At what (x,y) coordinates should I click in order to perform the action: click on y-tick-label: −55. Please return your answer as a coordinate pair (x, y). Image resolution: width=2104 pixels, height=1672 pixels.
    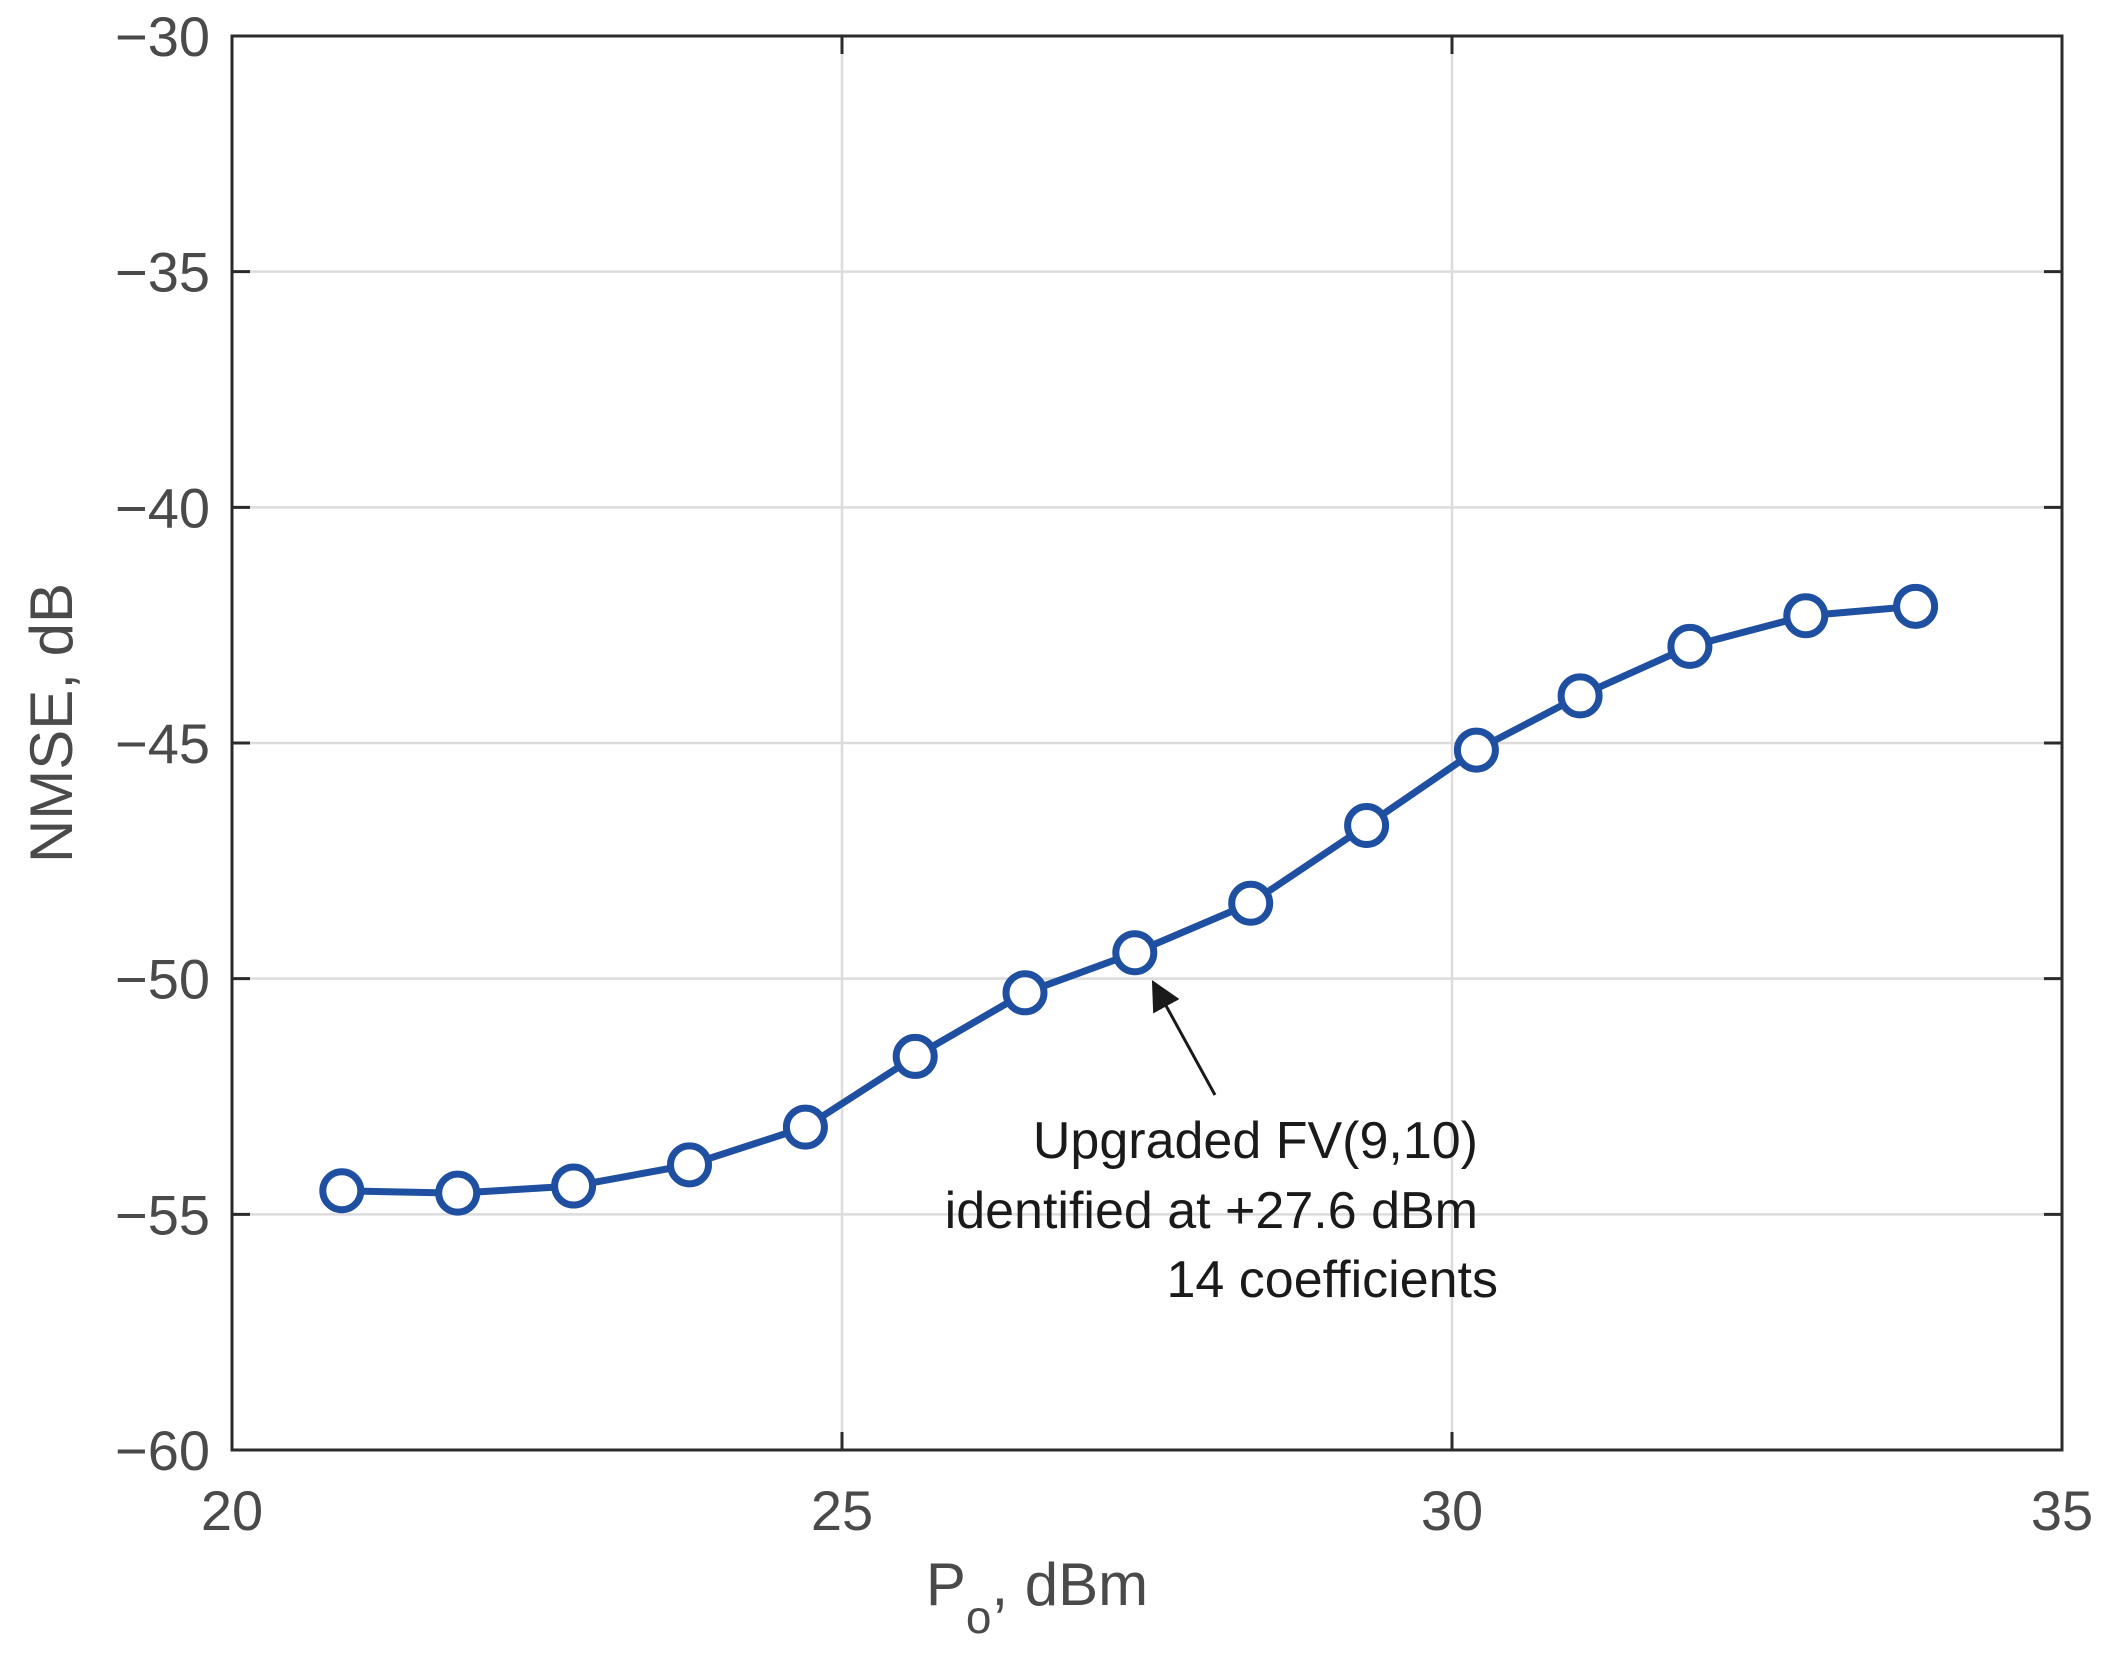
    Looking at the image, I should click on (162, 1214).